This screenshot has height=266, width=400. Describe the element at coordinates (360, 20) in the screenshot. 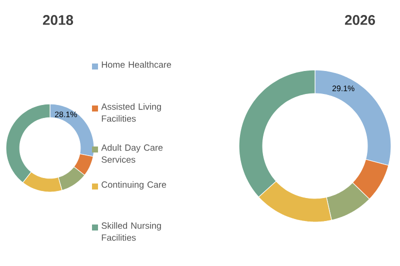

I see `chart-title: 2026` at that location.